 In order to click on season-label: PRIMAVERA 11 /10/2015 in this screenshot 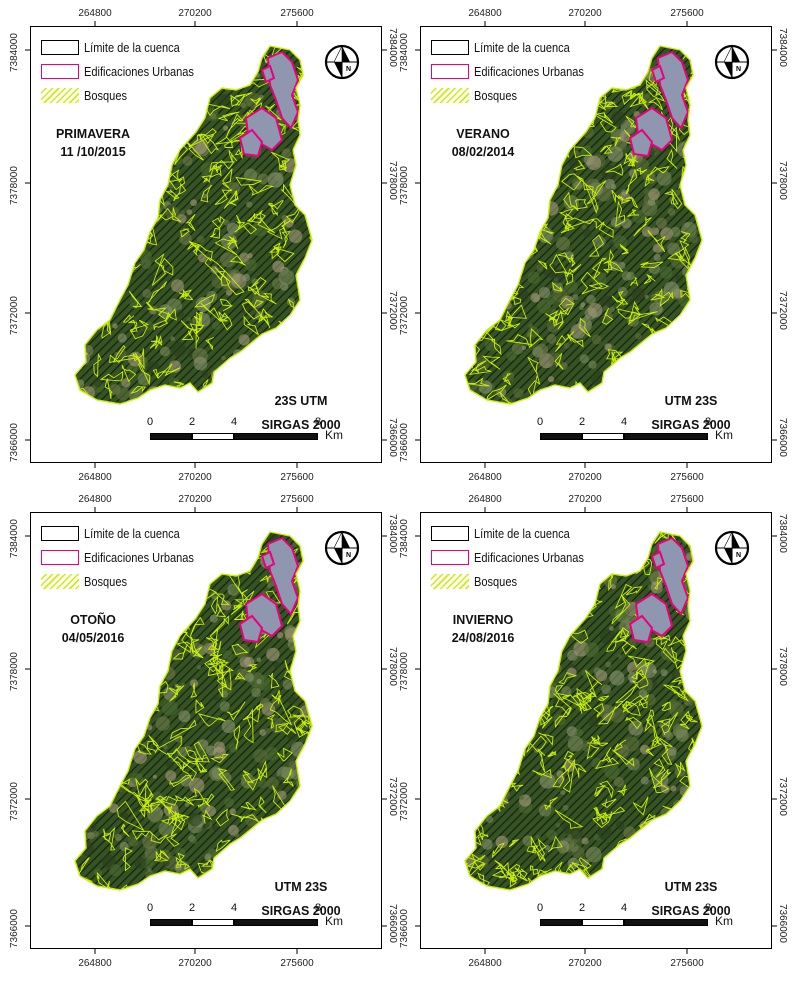, I will do `click(93, 143)`.